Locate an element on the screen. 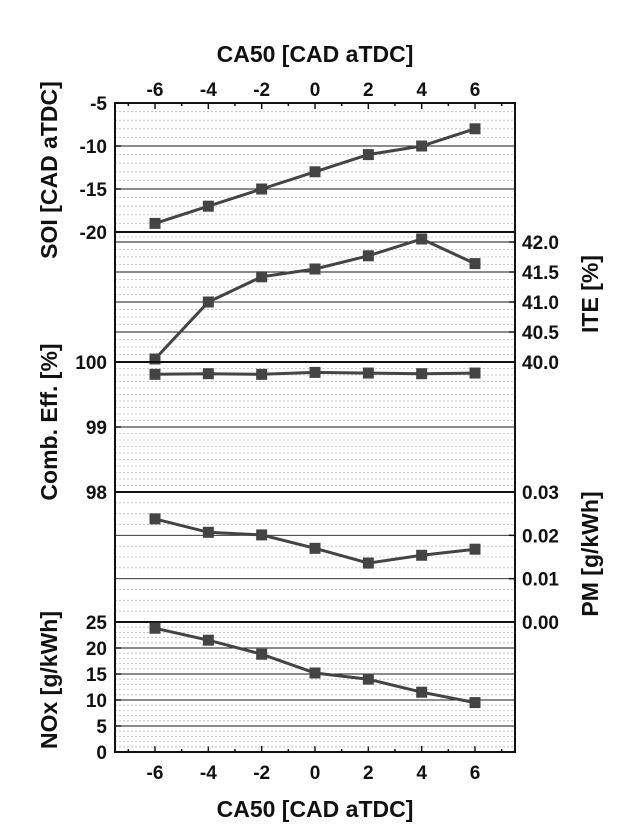  x-top-tick-label: -4 is located at coordinates (208, 90).